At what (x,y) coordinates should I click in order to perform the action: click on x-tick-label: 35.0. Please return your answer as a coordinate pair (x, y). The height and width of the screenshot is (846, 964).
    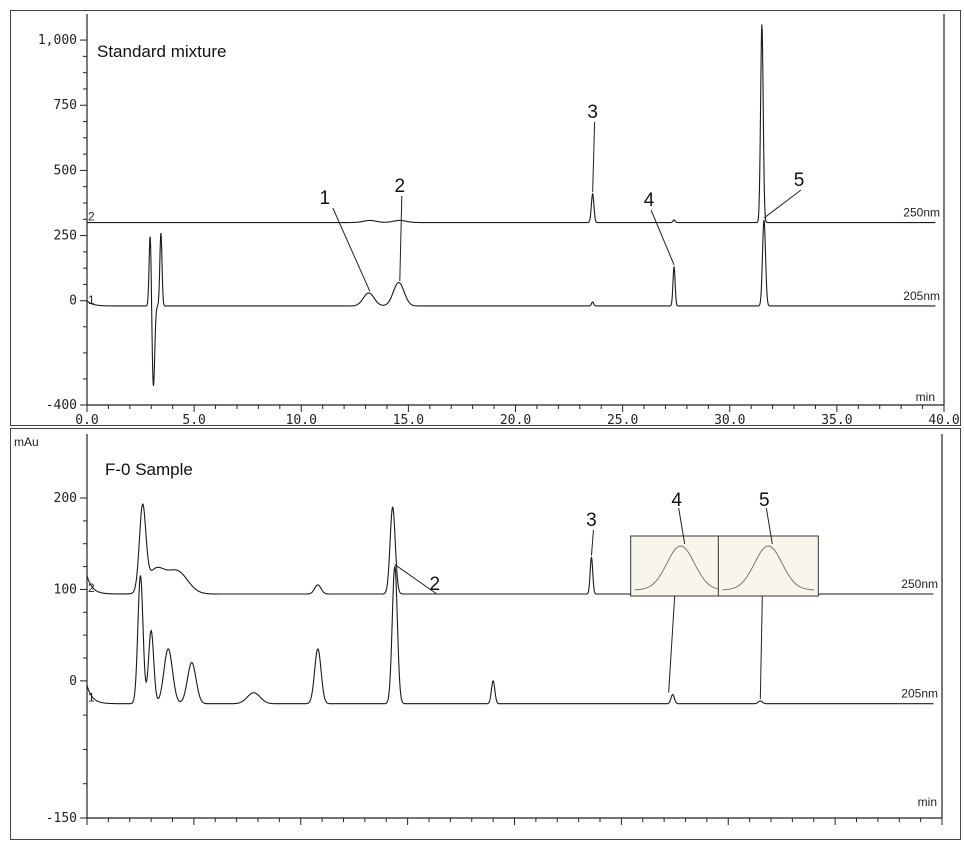
    Looking at the image, I should click on (836, 420).